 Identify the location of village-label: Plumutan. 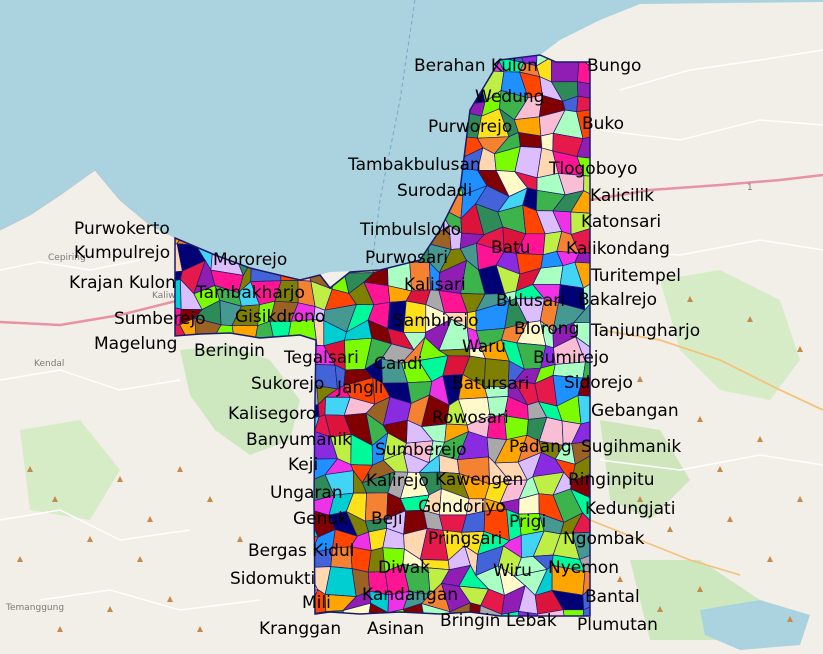
(617, 625).